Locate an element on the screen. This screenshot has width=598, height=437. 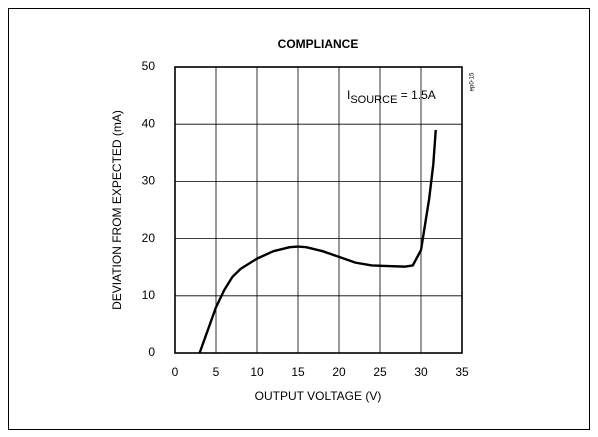
x-tick-label: 30 is located at coordinates (421, 372).